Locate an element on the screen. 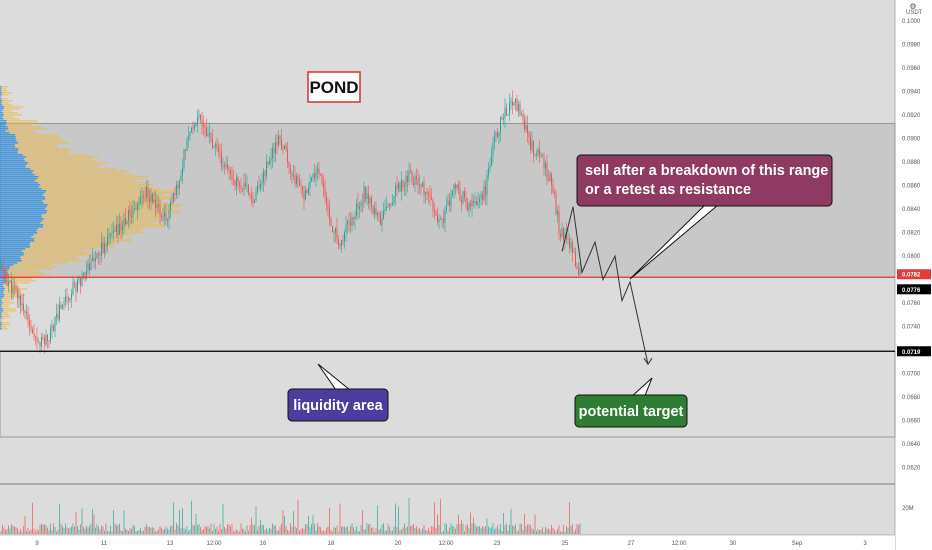 The width and height of the screenshot is (932, 550). time-tick-label: 13 is located at coordinates (170, 544).